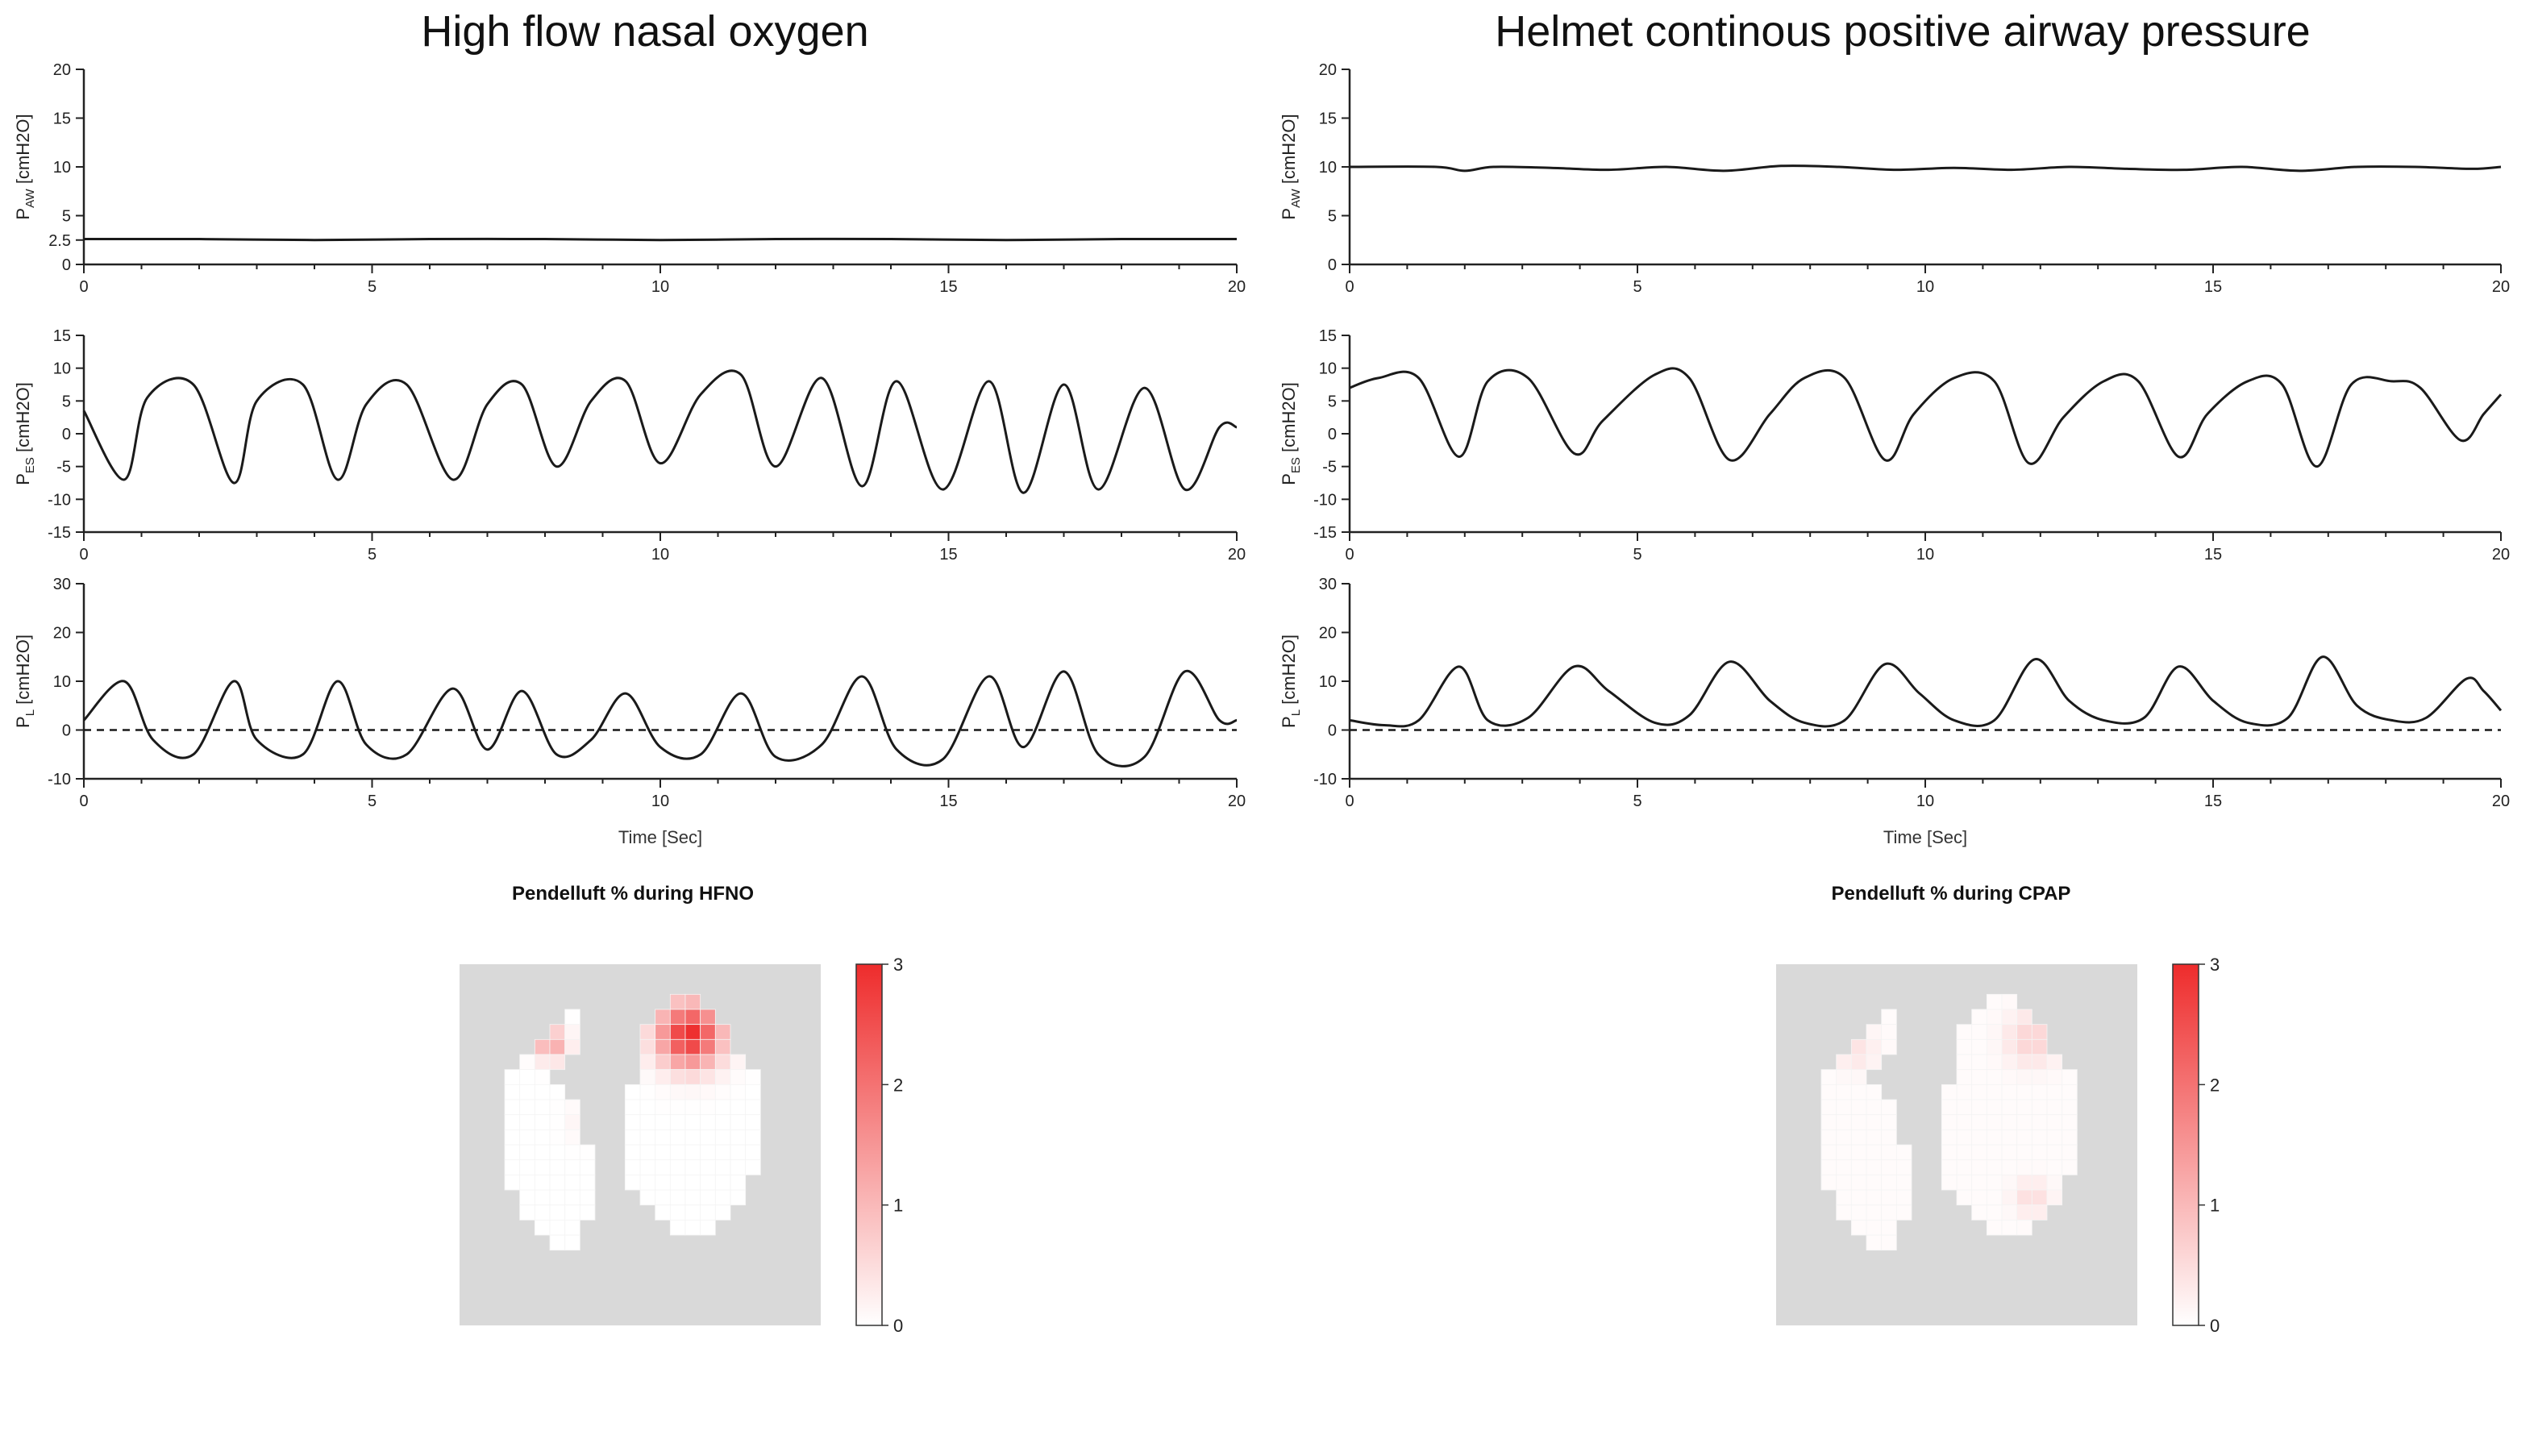  I want to click on colorbar-tick-label: 0, so click(2215, 1326).